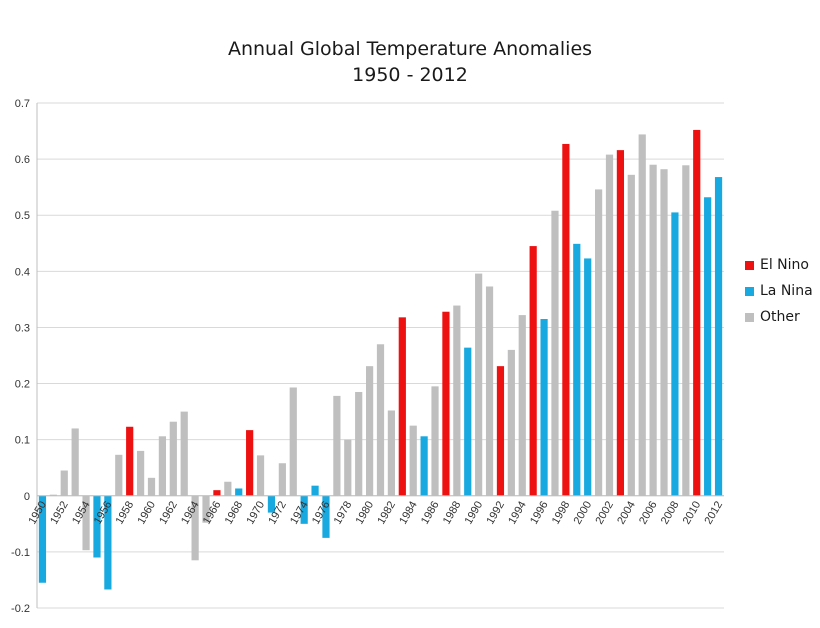 Image resolution: width=820 pixels, height=628 pixels. I want to click on x-tick-label: 1990, so click(474, 512).